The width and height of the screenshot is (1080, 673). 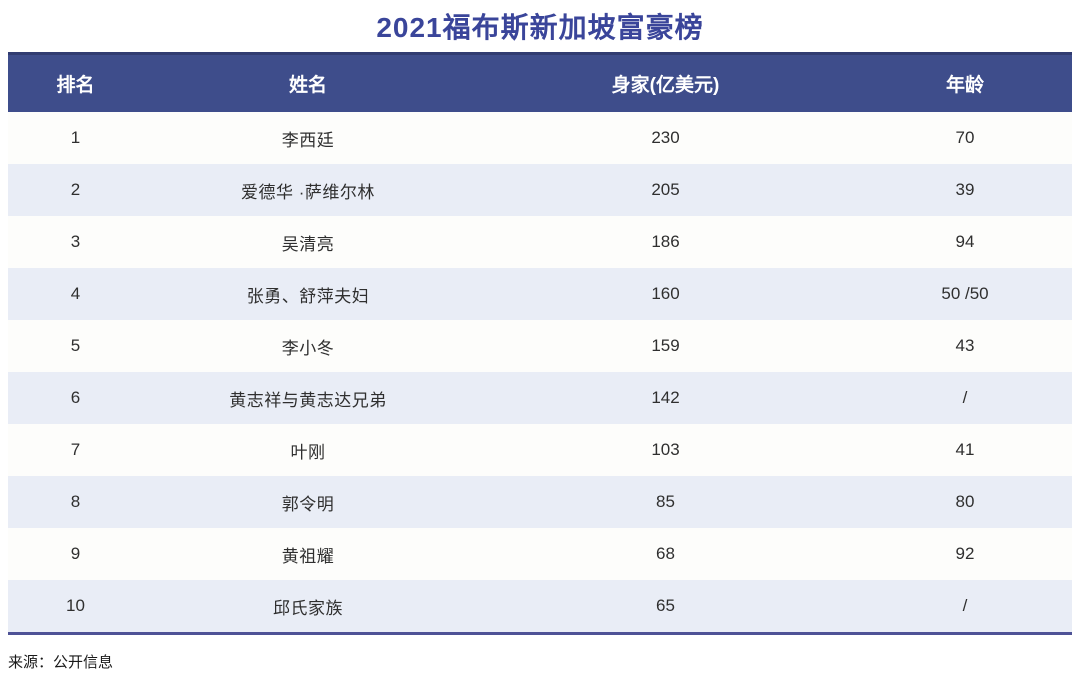 I want to click on cell-worth: 159, so click(x=665, y=345).